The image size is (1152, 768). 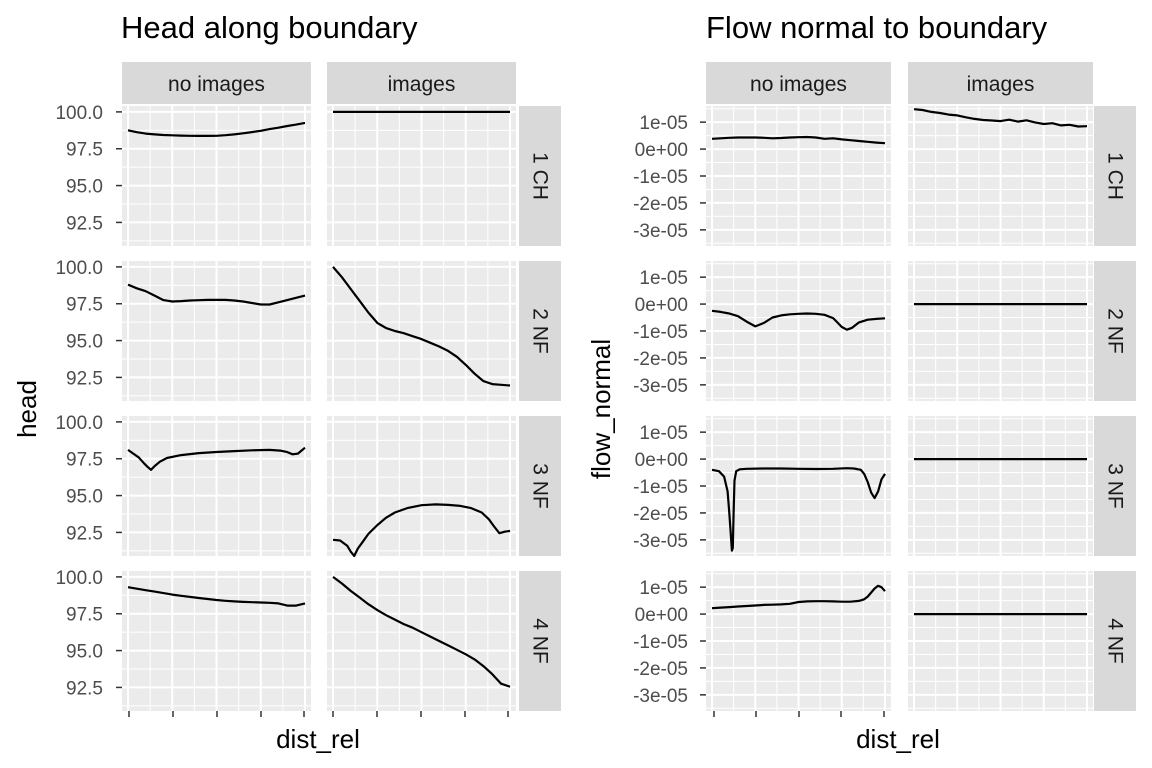 I want to click on left-chart-title: Head along boundary, so click(x=269, y=27).